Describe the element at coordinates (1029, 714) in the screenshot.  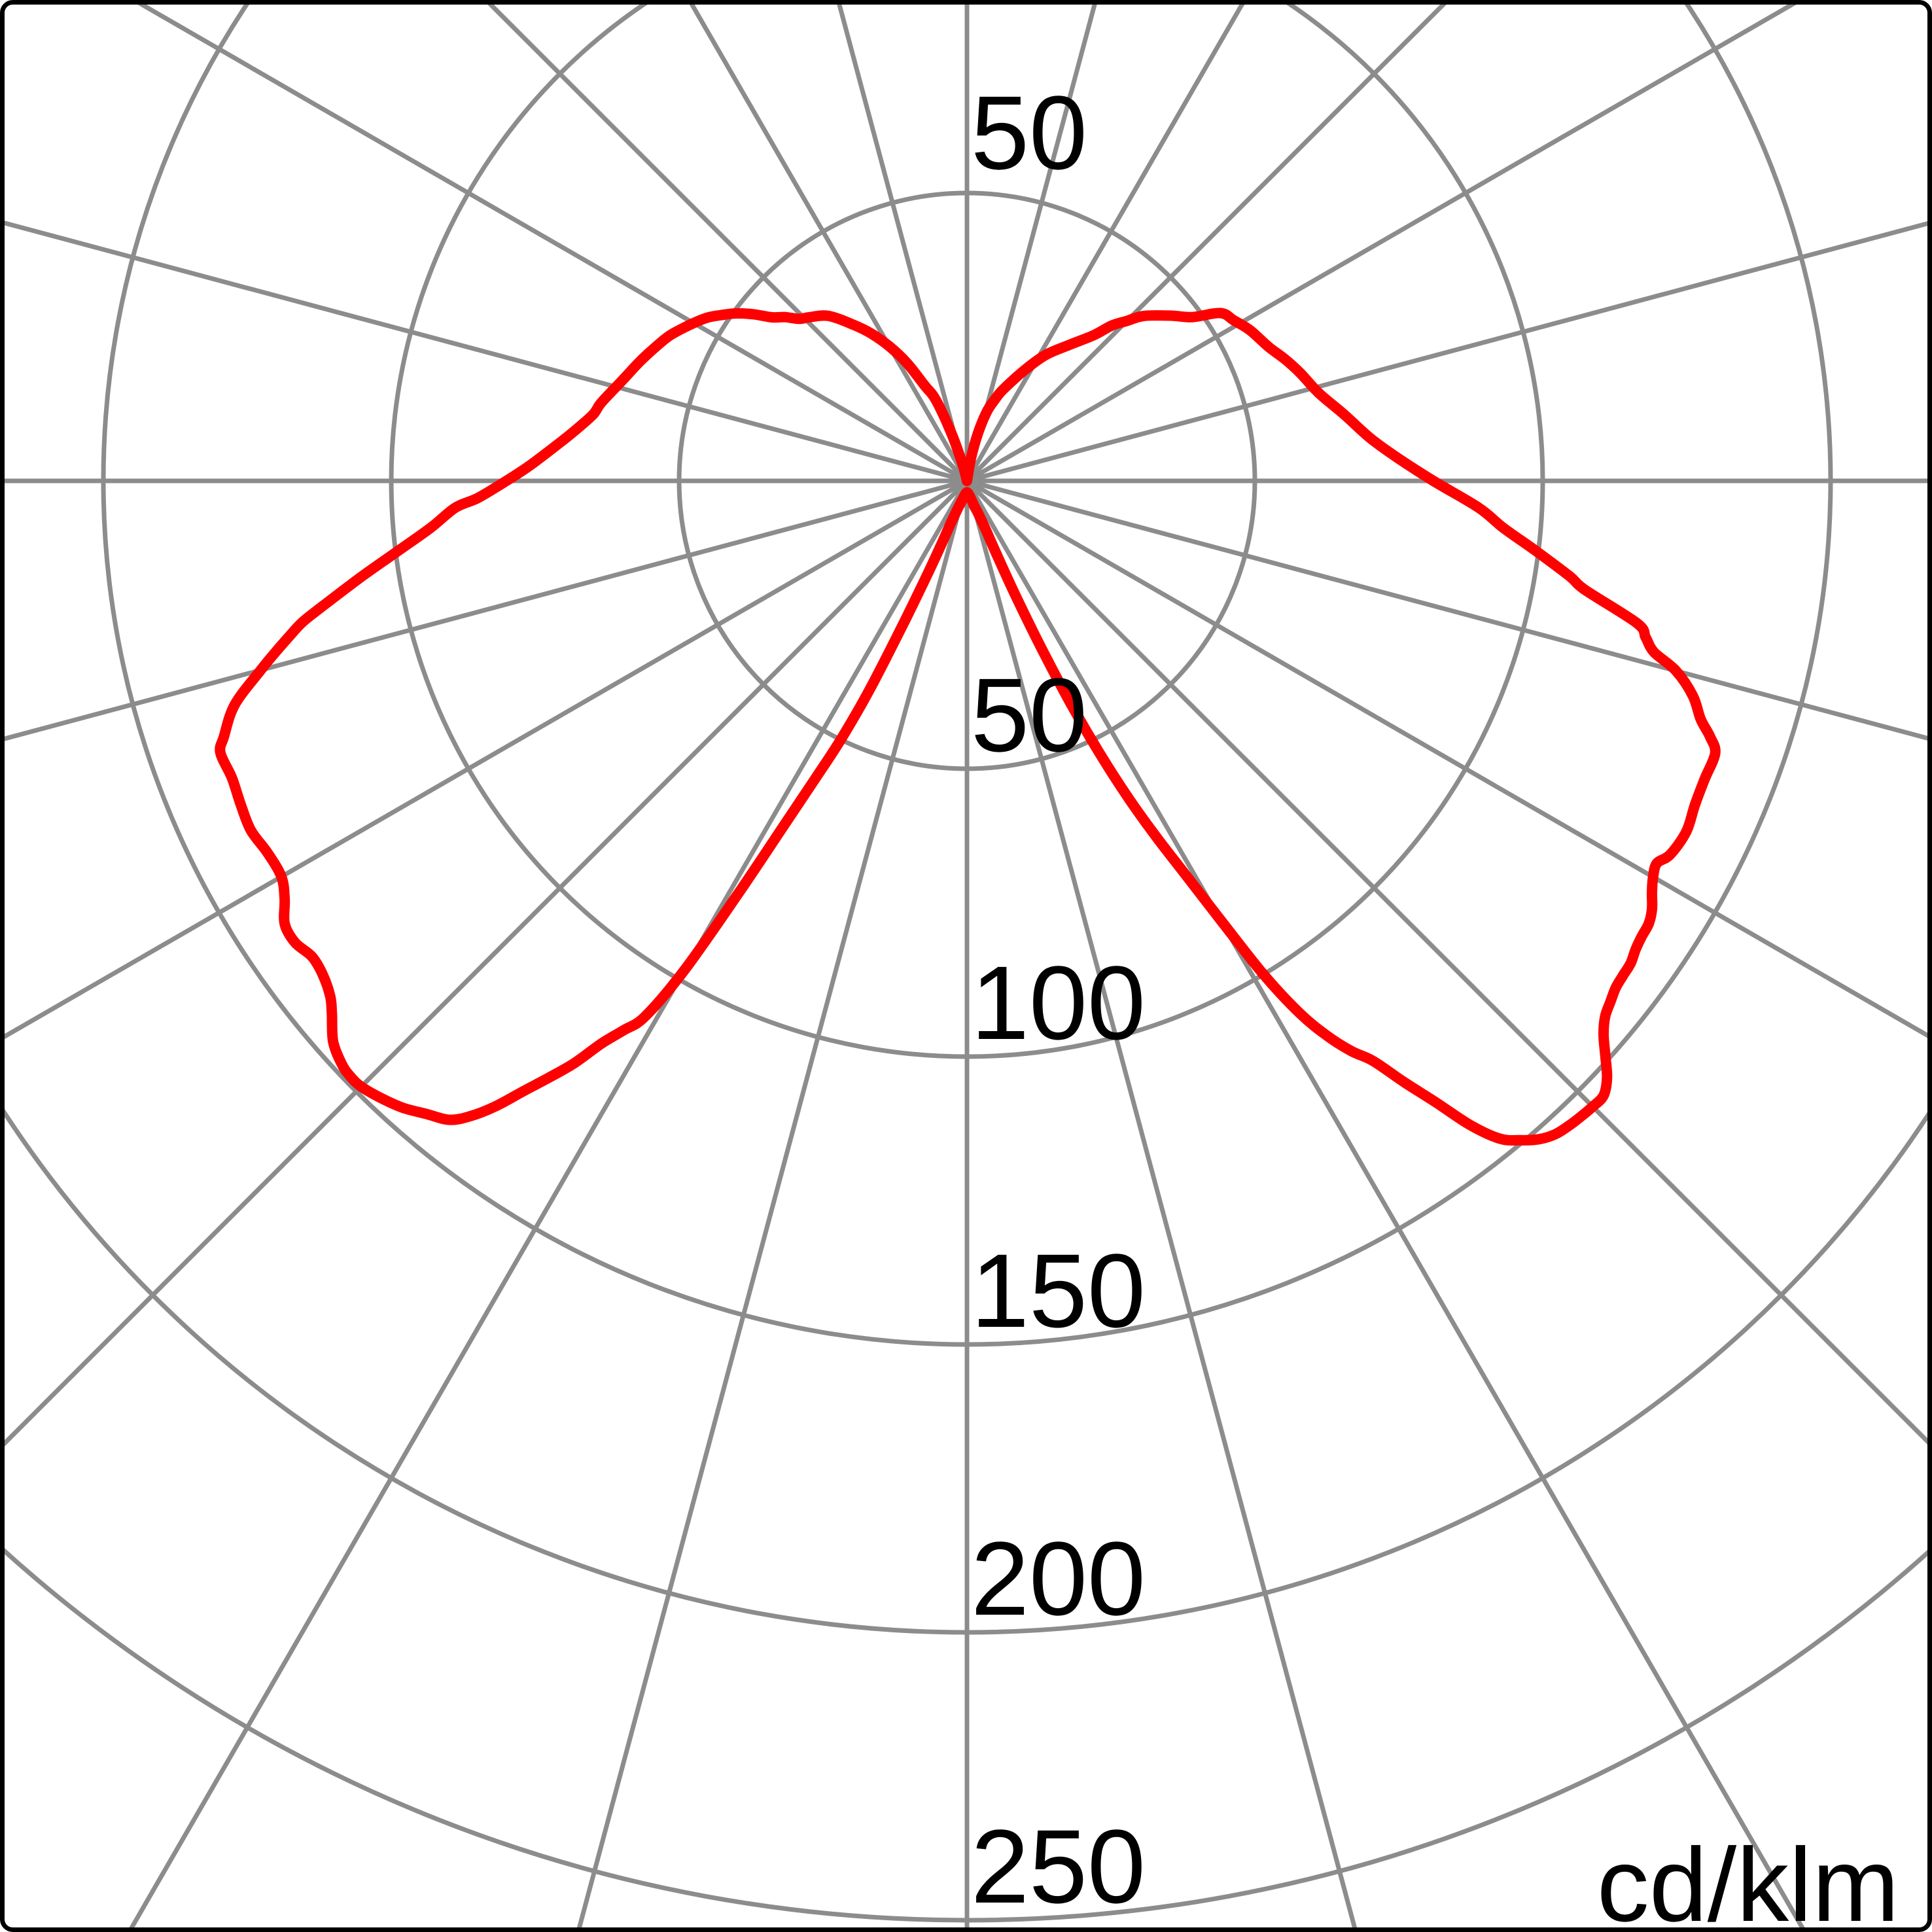
I see `radial-tick-label-50: 50` at that location.